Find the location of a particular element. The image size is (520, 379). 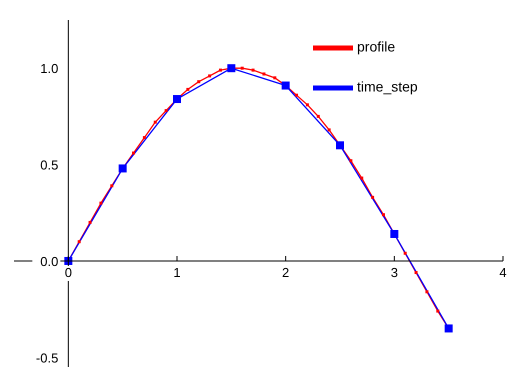

y-tick-label: 0.5 is located at coordinates (49, 165).